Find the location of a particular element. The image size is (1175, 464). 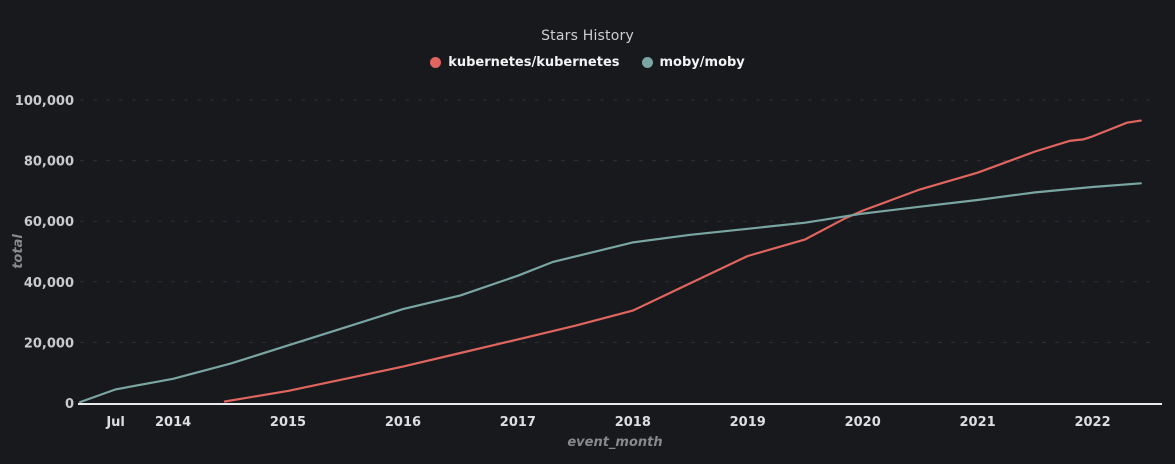

x-tick-label: 2021 is located at coordinates (978, 422).